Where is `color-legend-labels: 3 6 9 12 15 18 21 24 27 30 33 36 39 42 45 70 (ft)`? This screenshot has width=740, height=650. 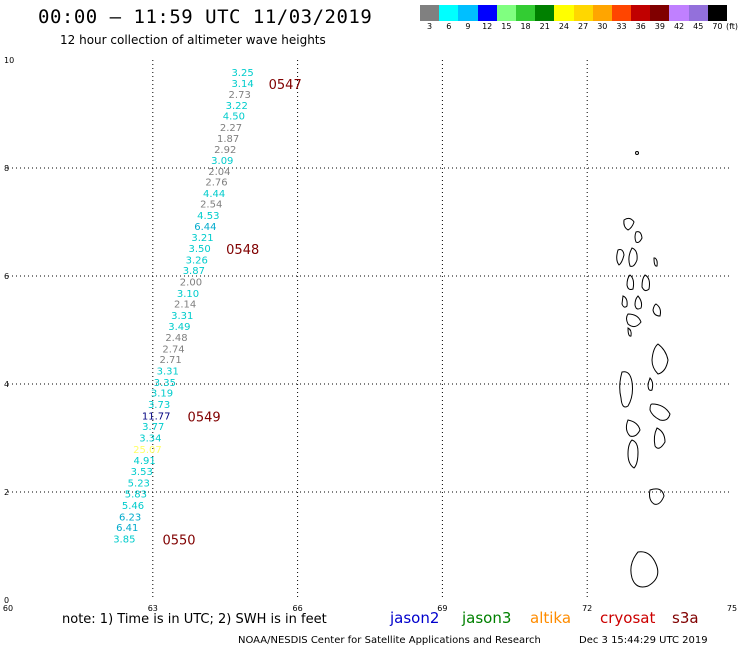
color-legend-labels: 3 6 9 12 15 18 21 24 27 30 33 36 39 42 45 70 (ft) is located at coordinates (580, 28).